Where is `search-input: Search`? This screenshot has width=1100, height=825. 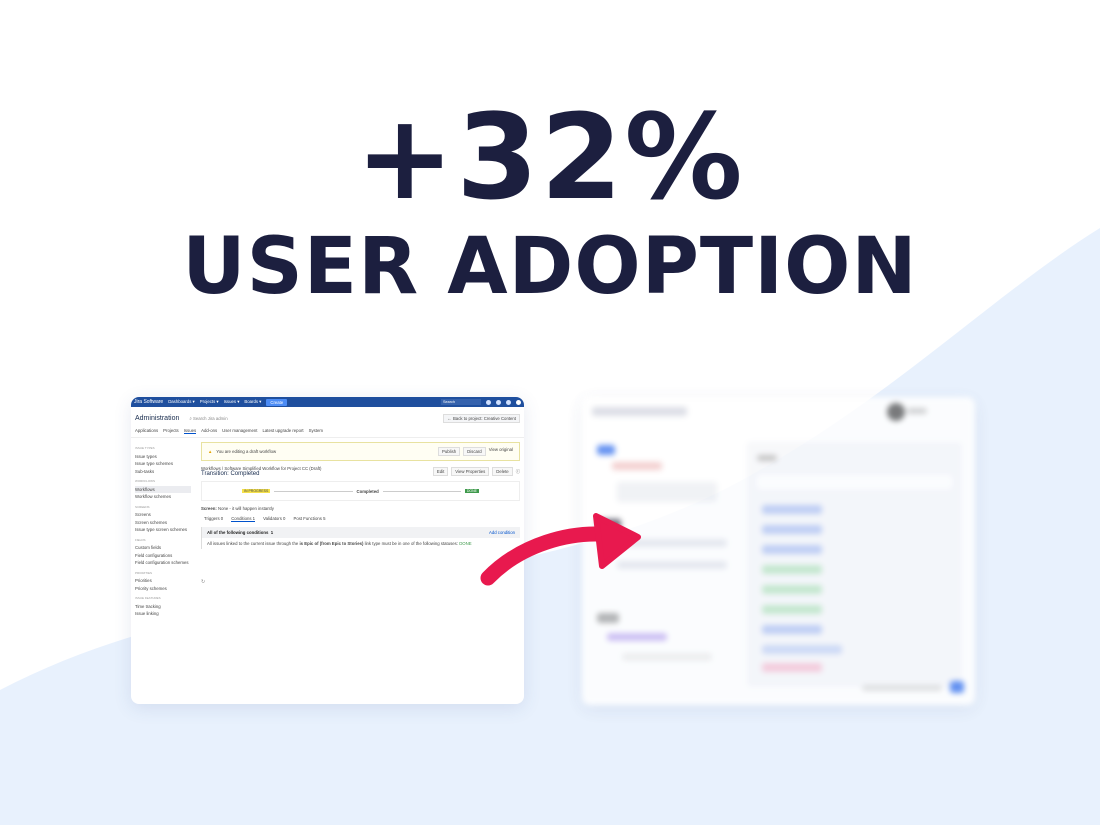 search-input: Search is located at coordinates (461, 402).